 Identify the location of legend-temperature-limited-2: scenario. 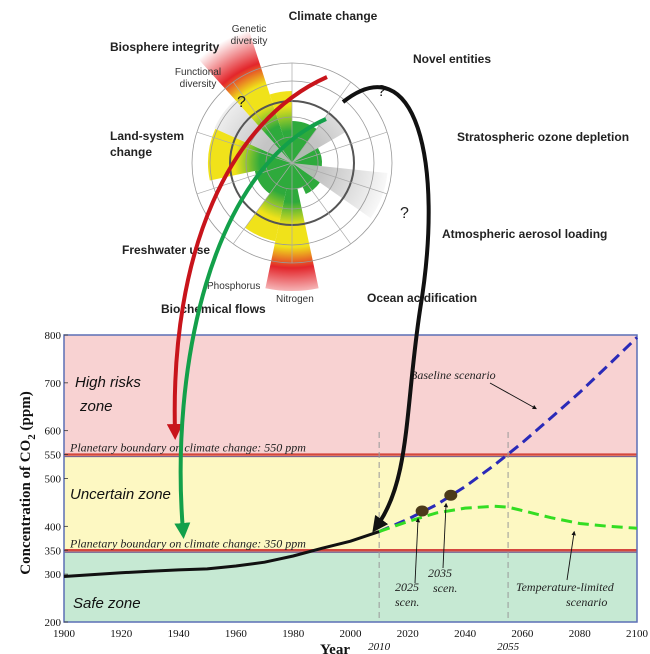
(586, 602).